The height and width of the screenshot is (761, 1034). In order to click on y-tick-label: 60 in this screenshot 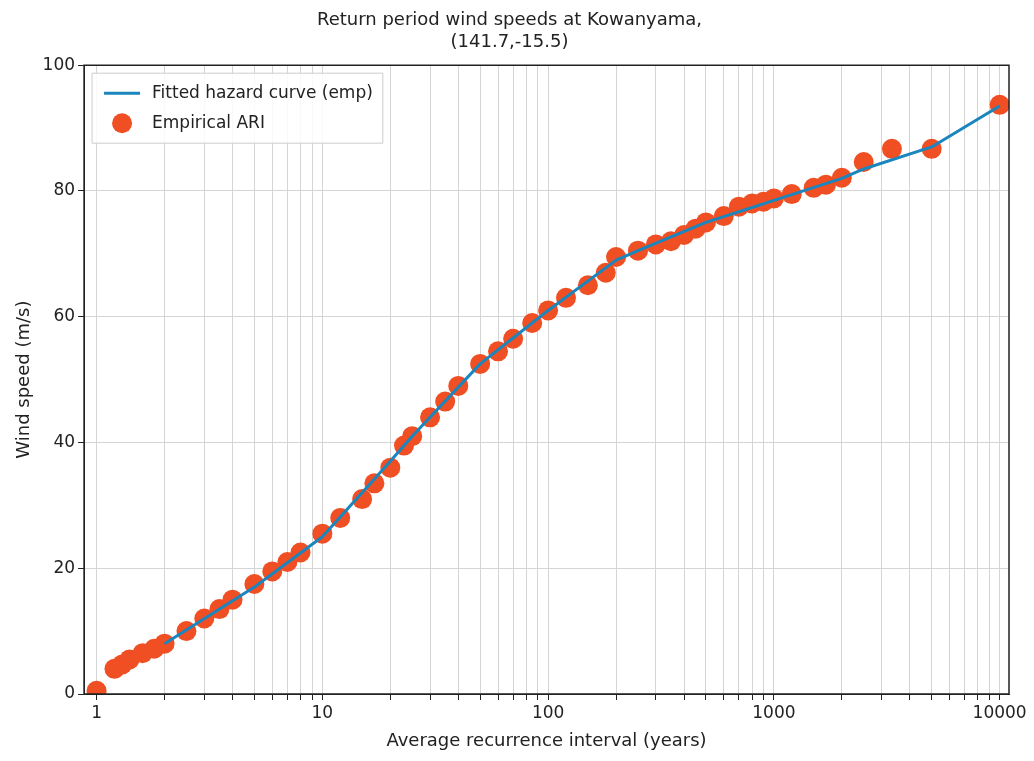, I will do `click(64, 315)`.